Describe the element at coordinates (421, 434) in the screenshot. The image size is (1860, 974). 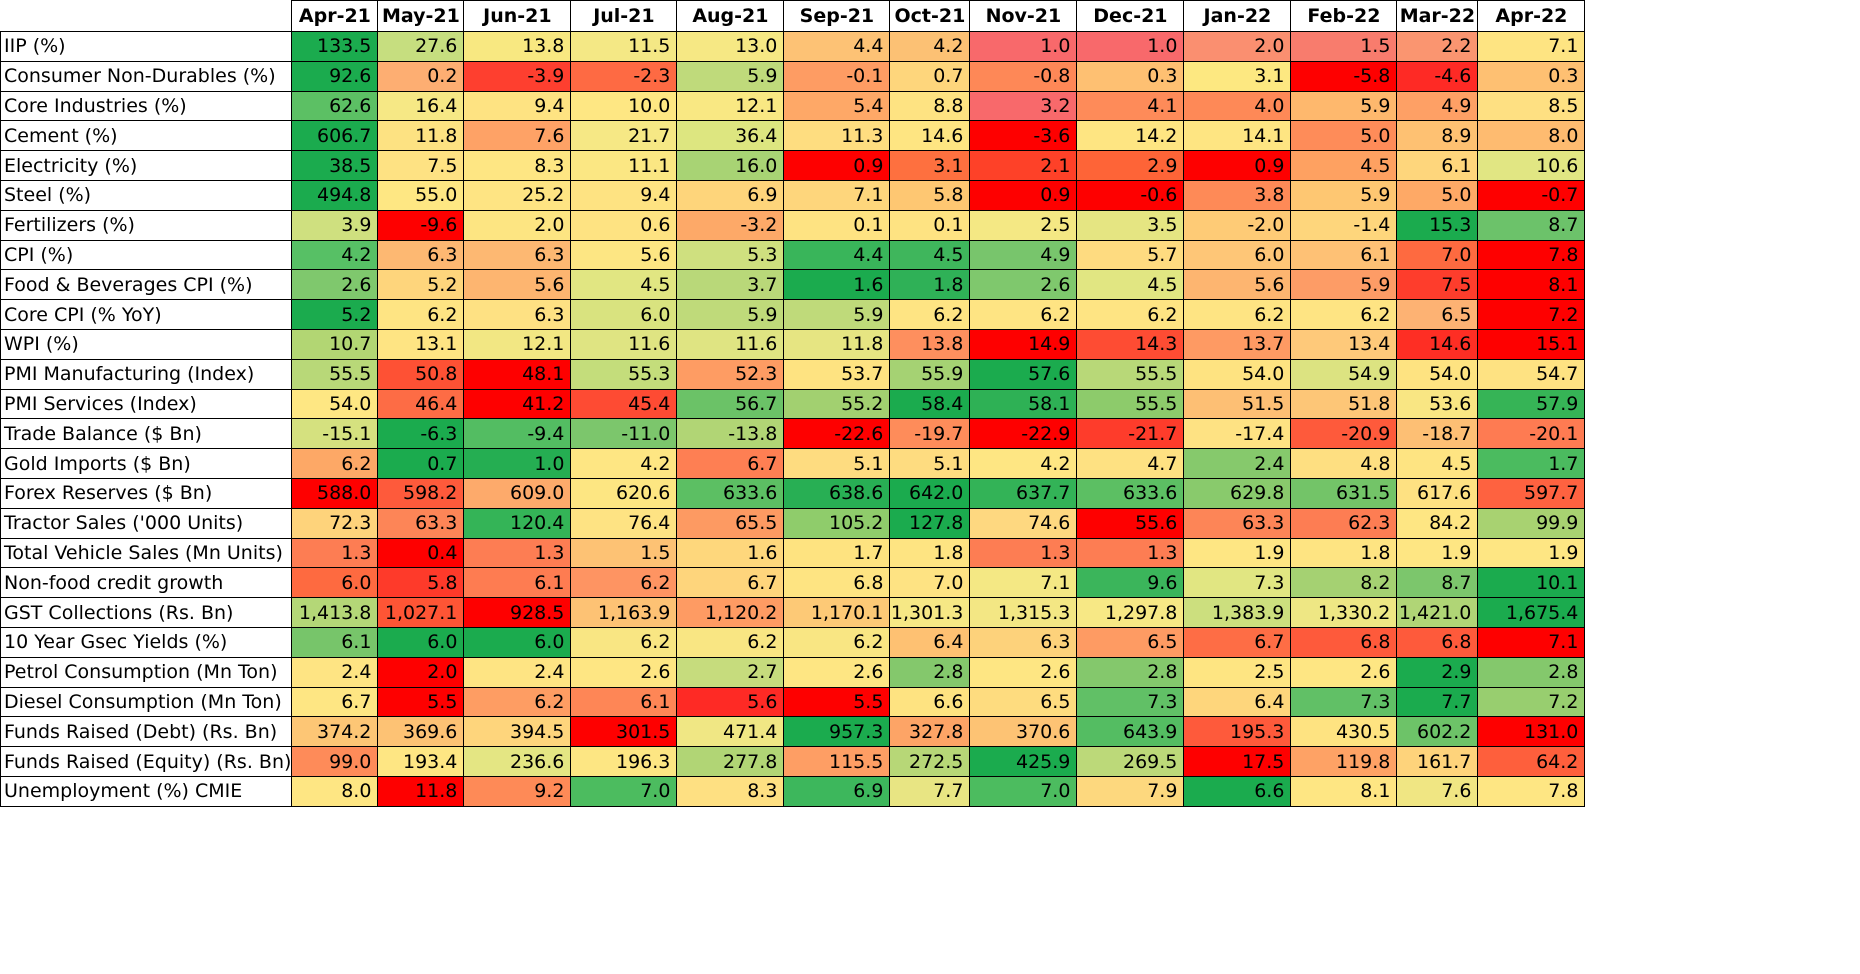
I see `heatmap-cell: -6.3` at that location.